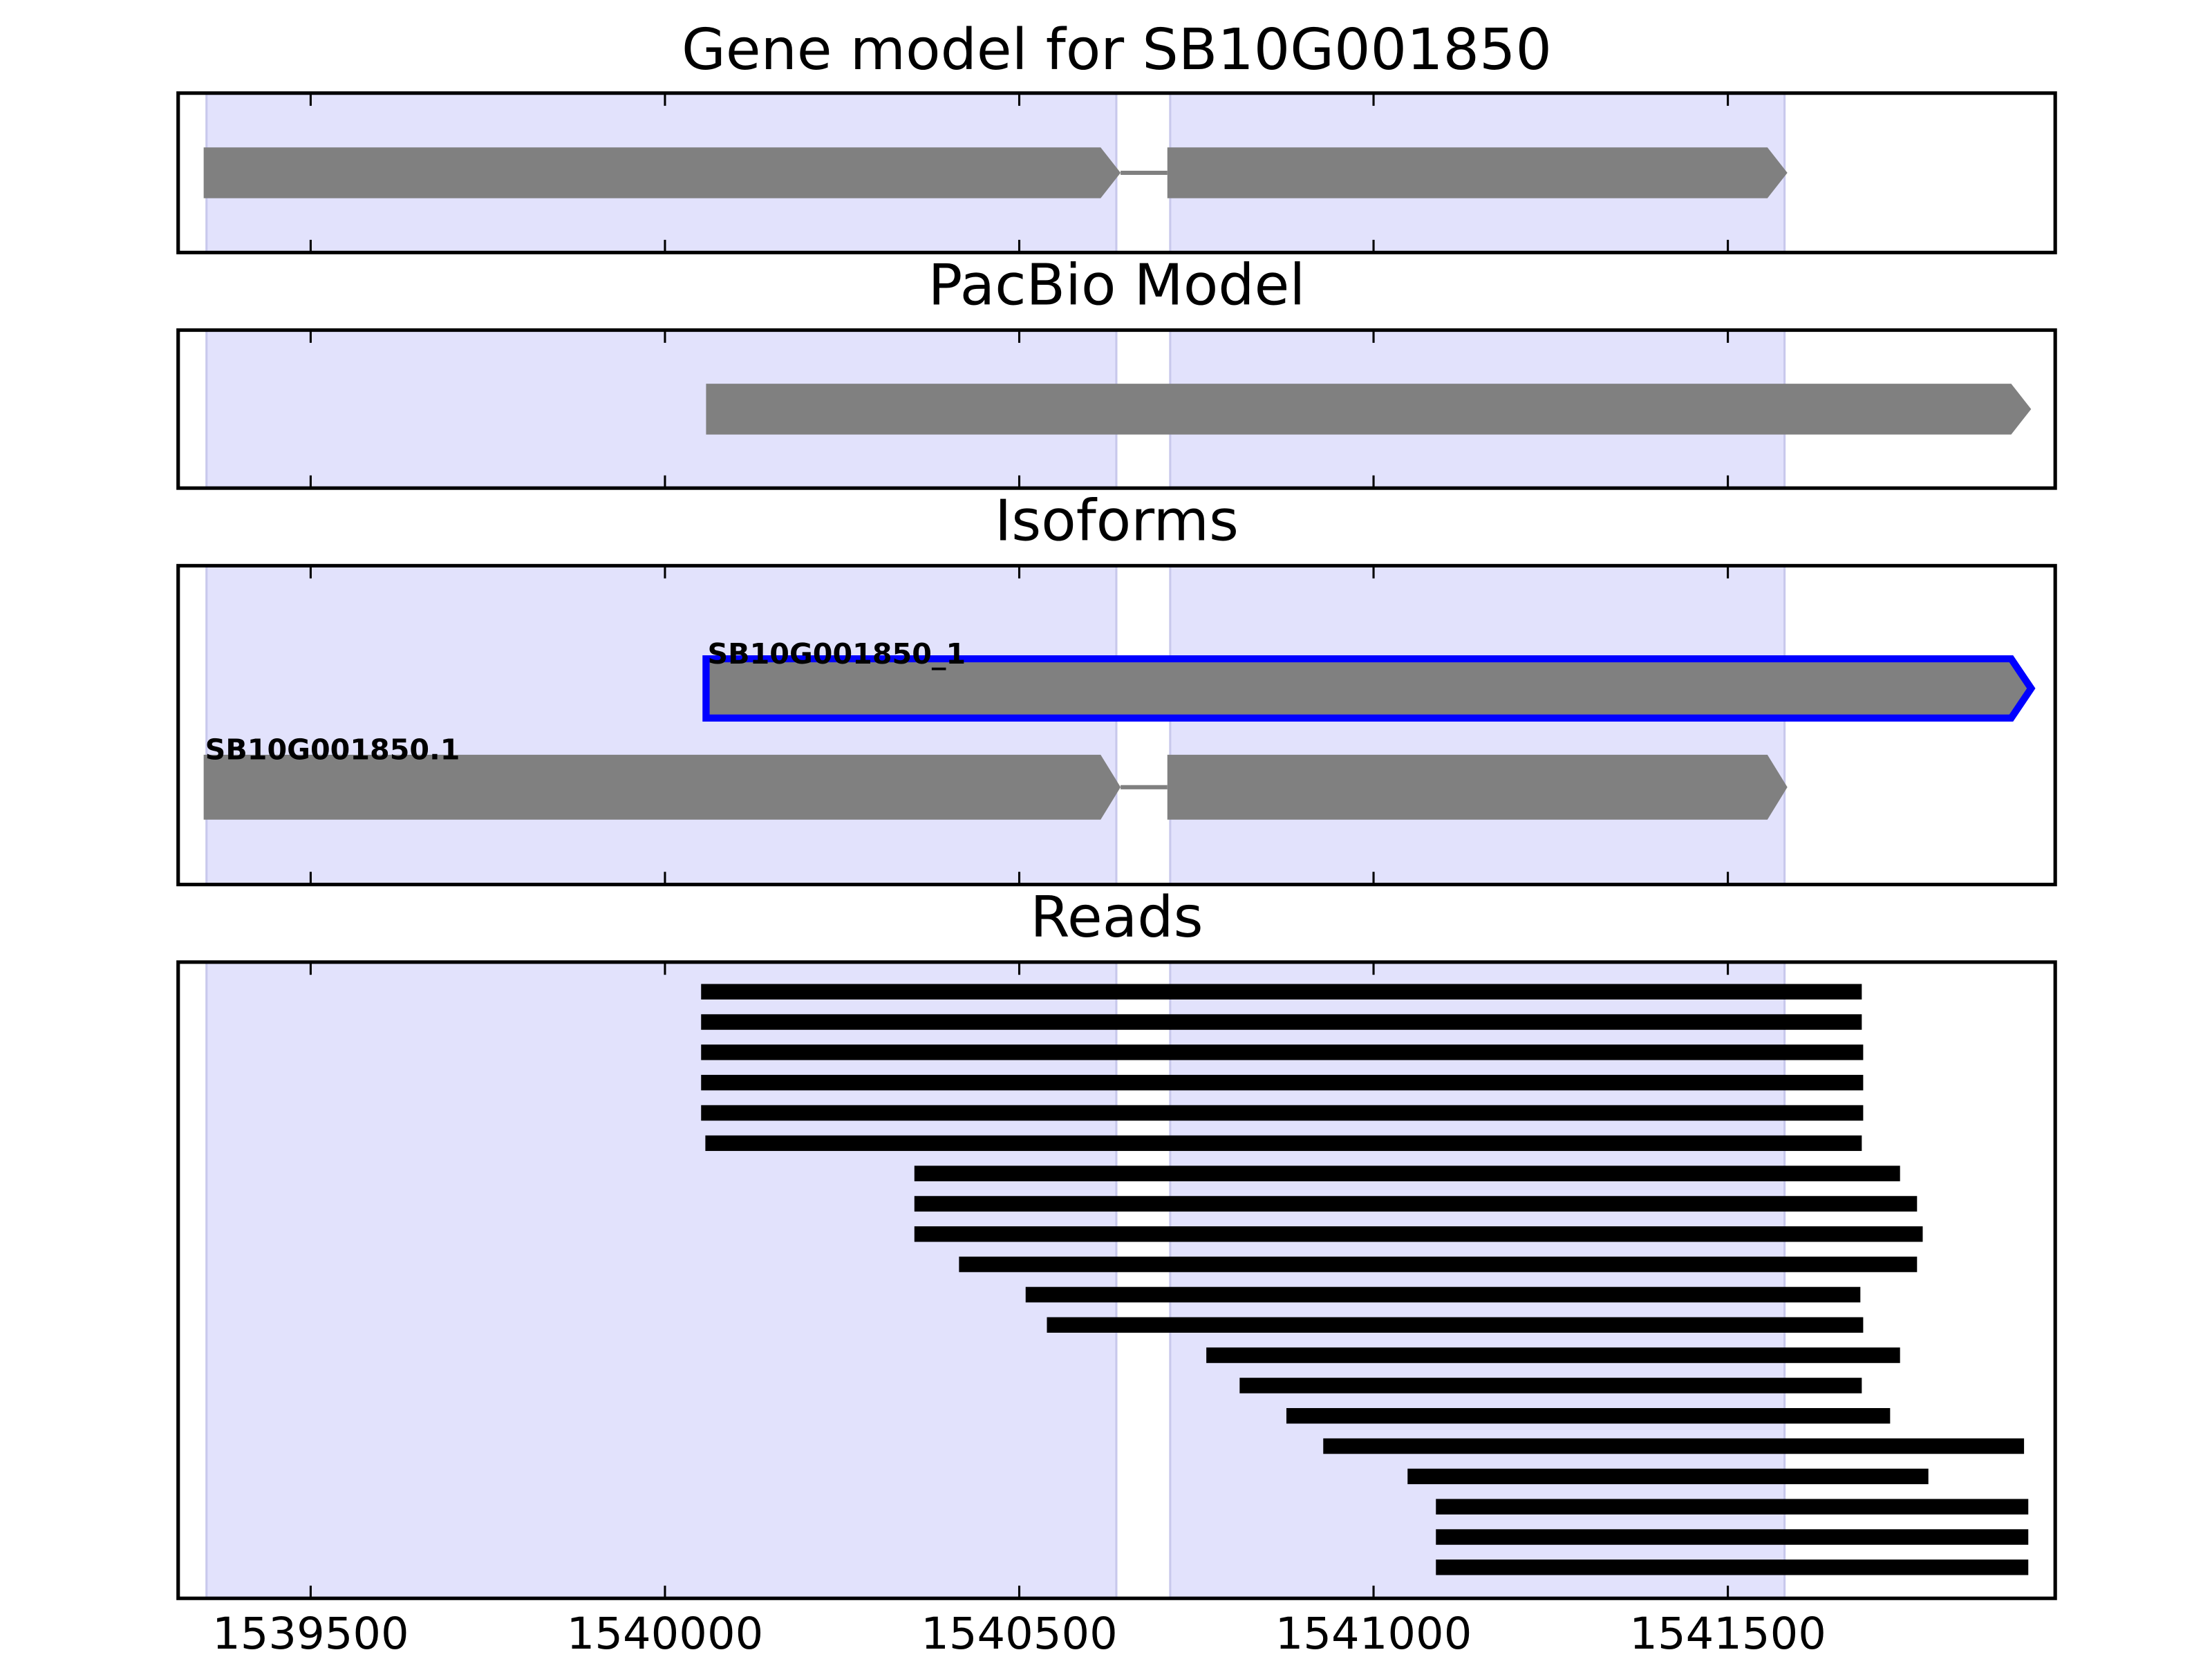  I want to click on x-tick-label: 1540500, so click(1020, 1633).